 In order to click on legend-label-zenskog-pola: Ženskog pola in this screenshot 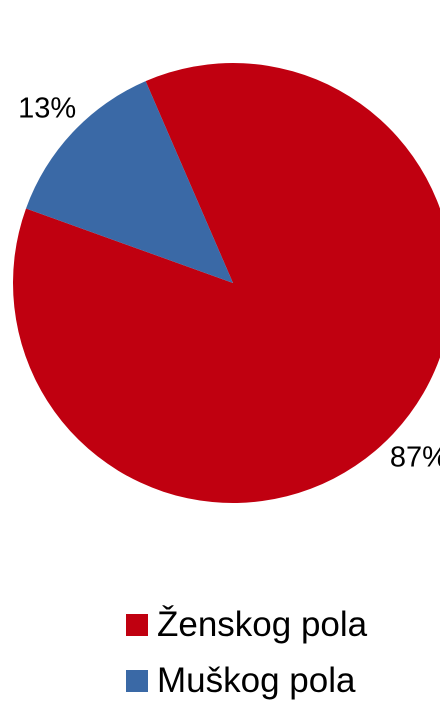, I will do `click(262, 624)`.